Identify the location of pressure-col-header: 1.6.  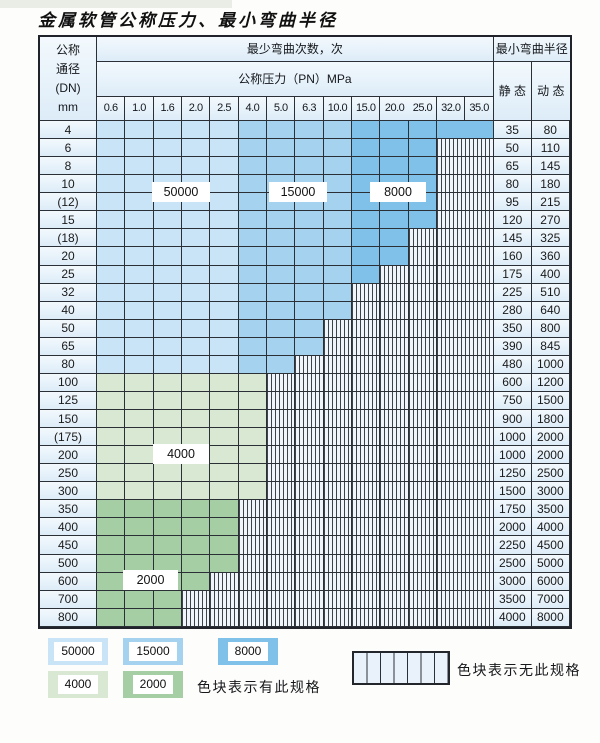
(168, 109).